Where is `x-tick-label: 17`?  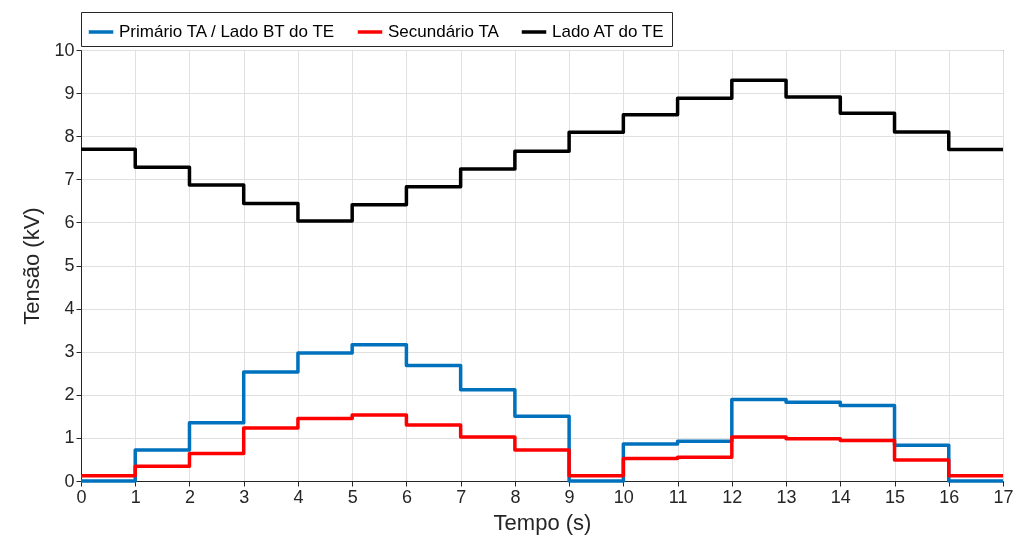
x-tick-label: 17 is located at coordinates (1003, 496).